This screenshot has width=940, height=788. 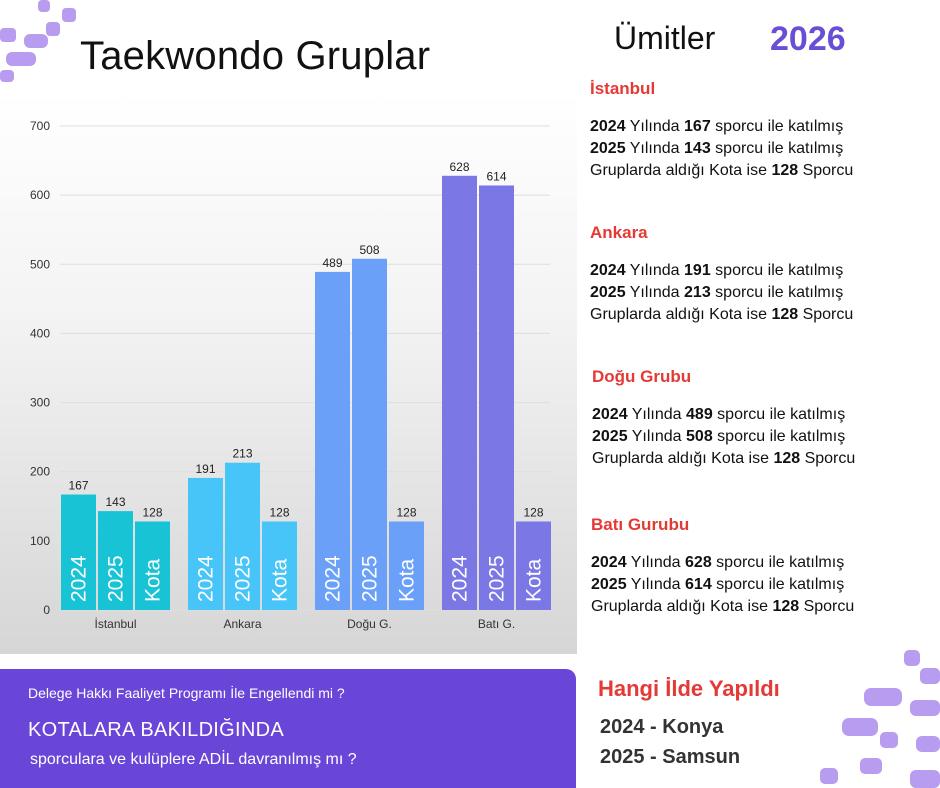 What do you see at coordinates (459, 167) in the screenshot?
I see `bar-value-label: 628` at bounding box center [459, 167].